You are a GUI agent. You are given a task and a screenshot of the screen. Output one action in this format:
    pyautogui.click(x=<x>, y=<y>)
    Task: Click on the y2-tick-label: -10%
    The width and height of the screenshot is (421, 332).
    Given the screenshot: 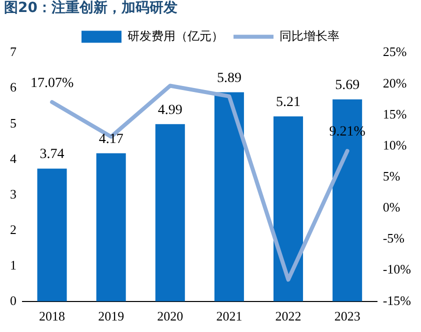 What is the action you would take?
    pyautogui.click(x=397, y=269)
    